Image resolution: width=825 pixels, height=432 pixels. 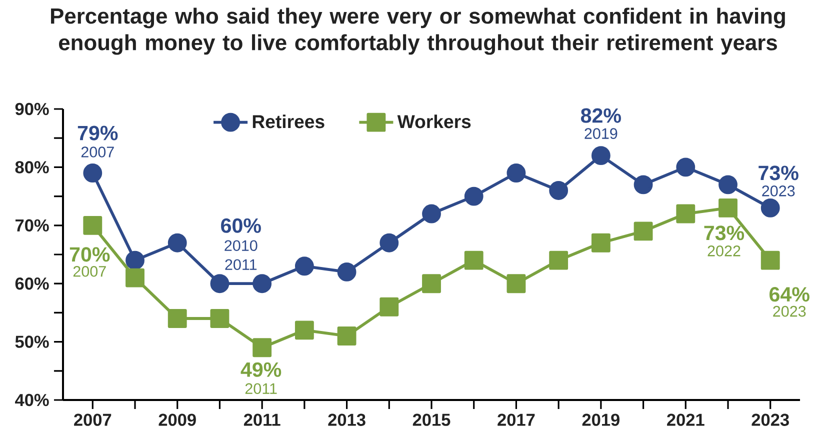 What do you see at coordinates (32, 400) in the screenshot?
I see `y-tick-label: 40%` at bounding box center [32, 400].